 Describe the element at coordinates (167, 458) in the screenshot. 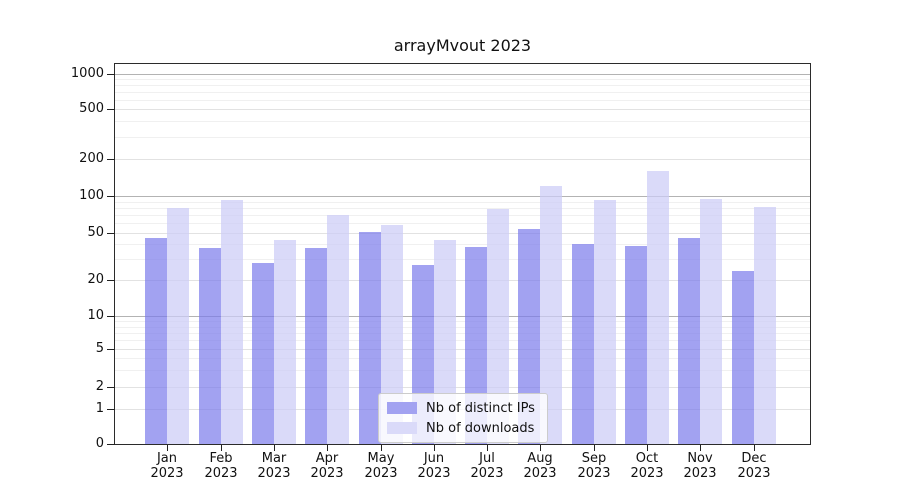

I see `x-tick-month: Jan` at that location.